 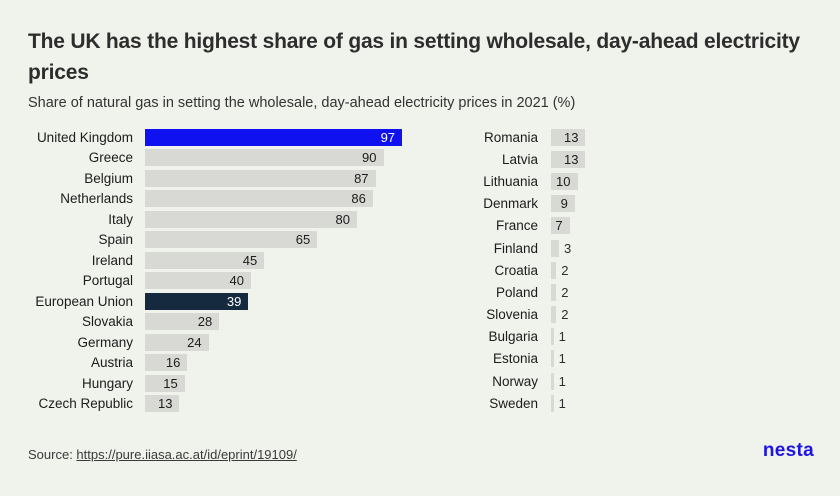 I want to click on bar-track: 97, so click(x=274, y=137).